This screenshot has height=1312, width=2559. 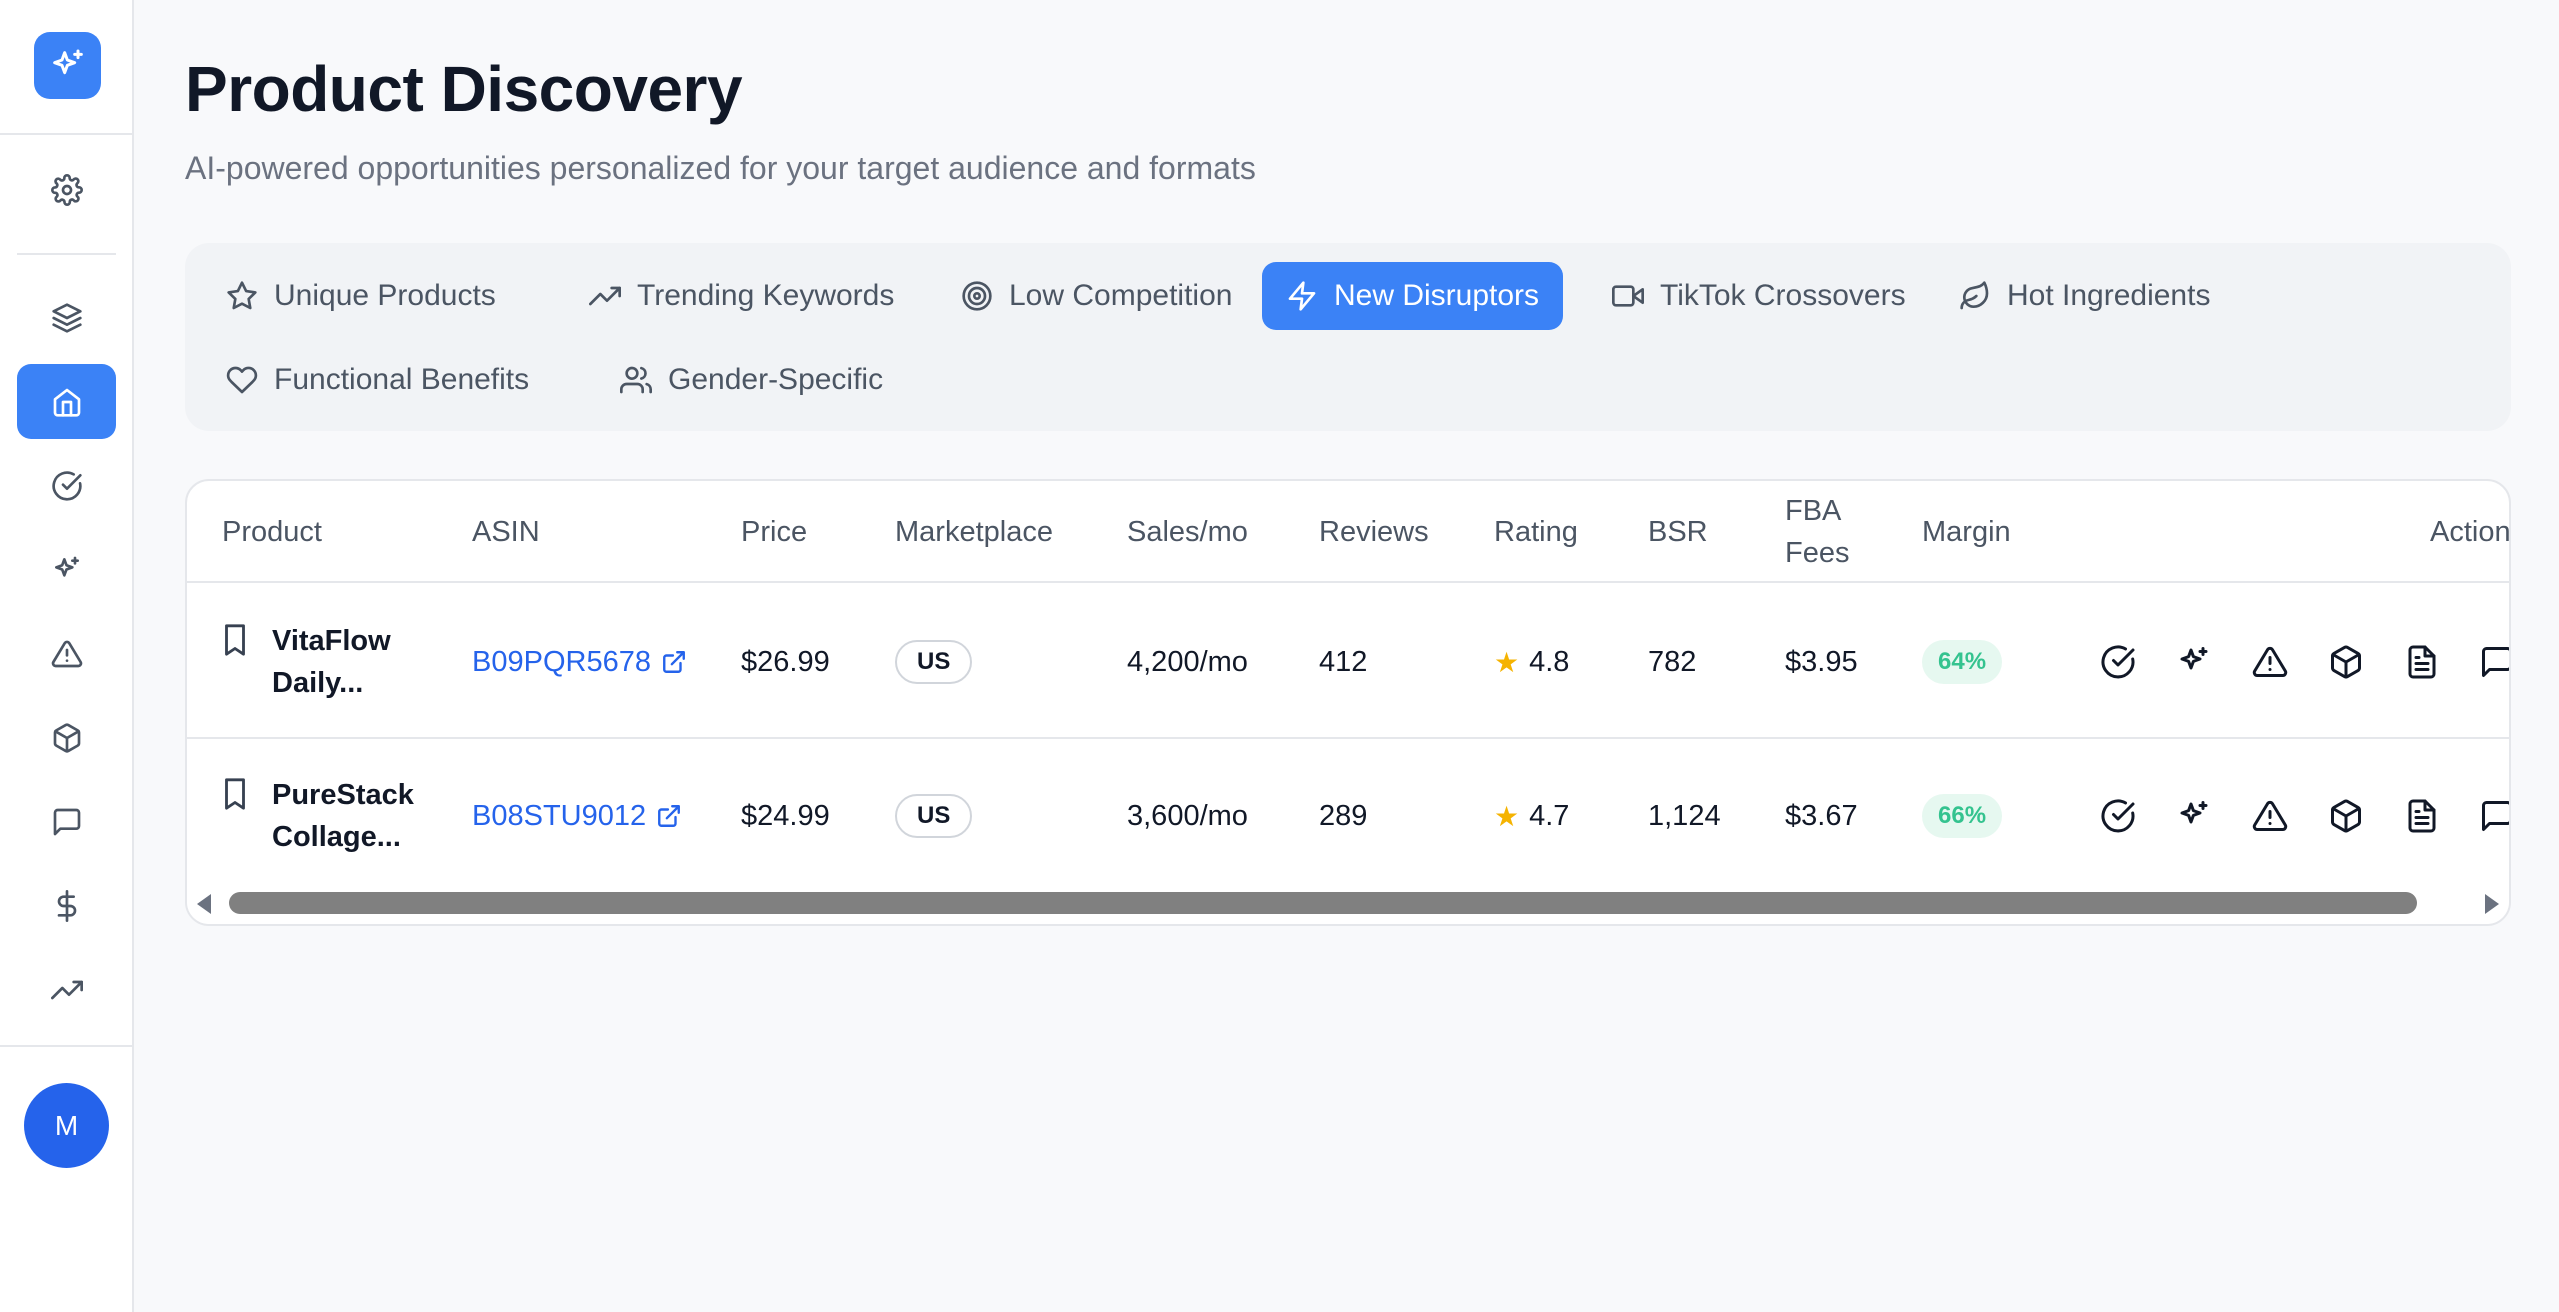 What do you see at coordinates (506, 532) in the screenshot?
I see `column-header-asin: ASIN` at bounding box center [506, 532].